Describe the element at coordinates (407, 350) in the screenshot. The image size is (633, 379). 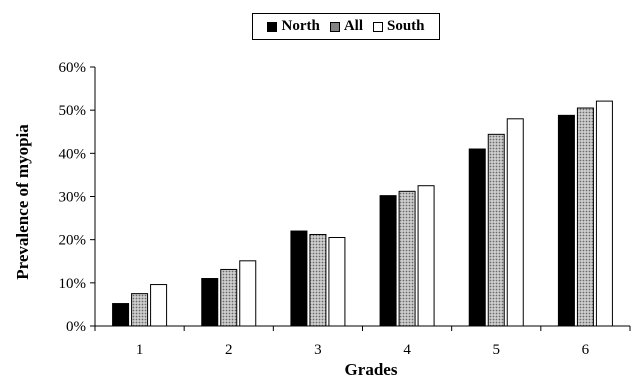
I see `x-tick-label: 4` at that location.